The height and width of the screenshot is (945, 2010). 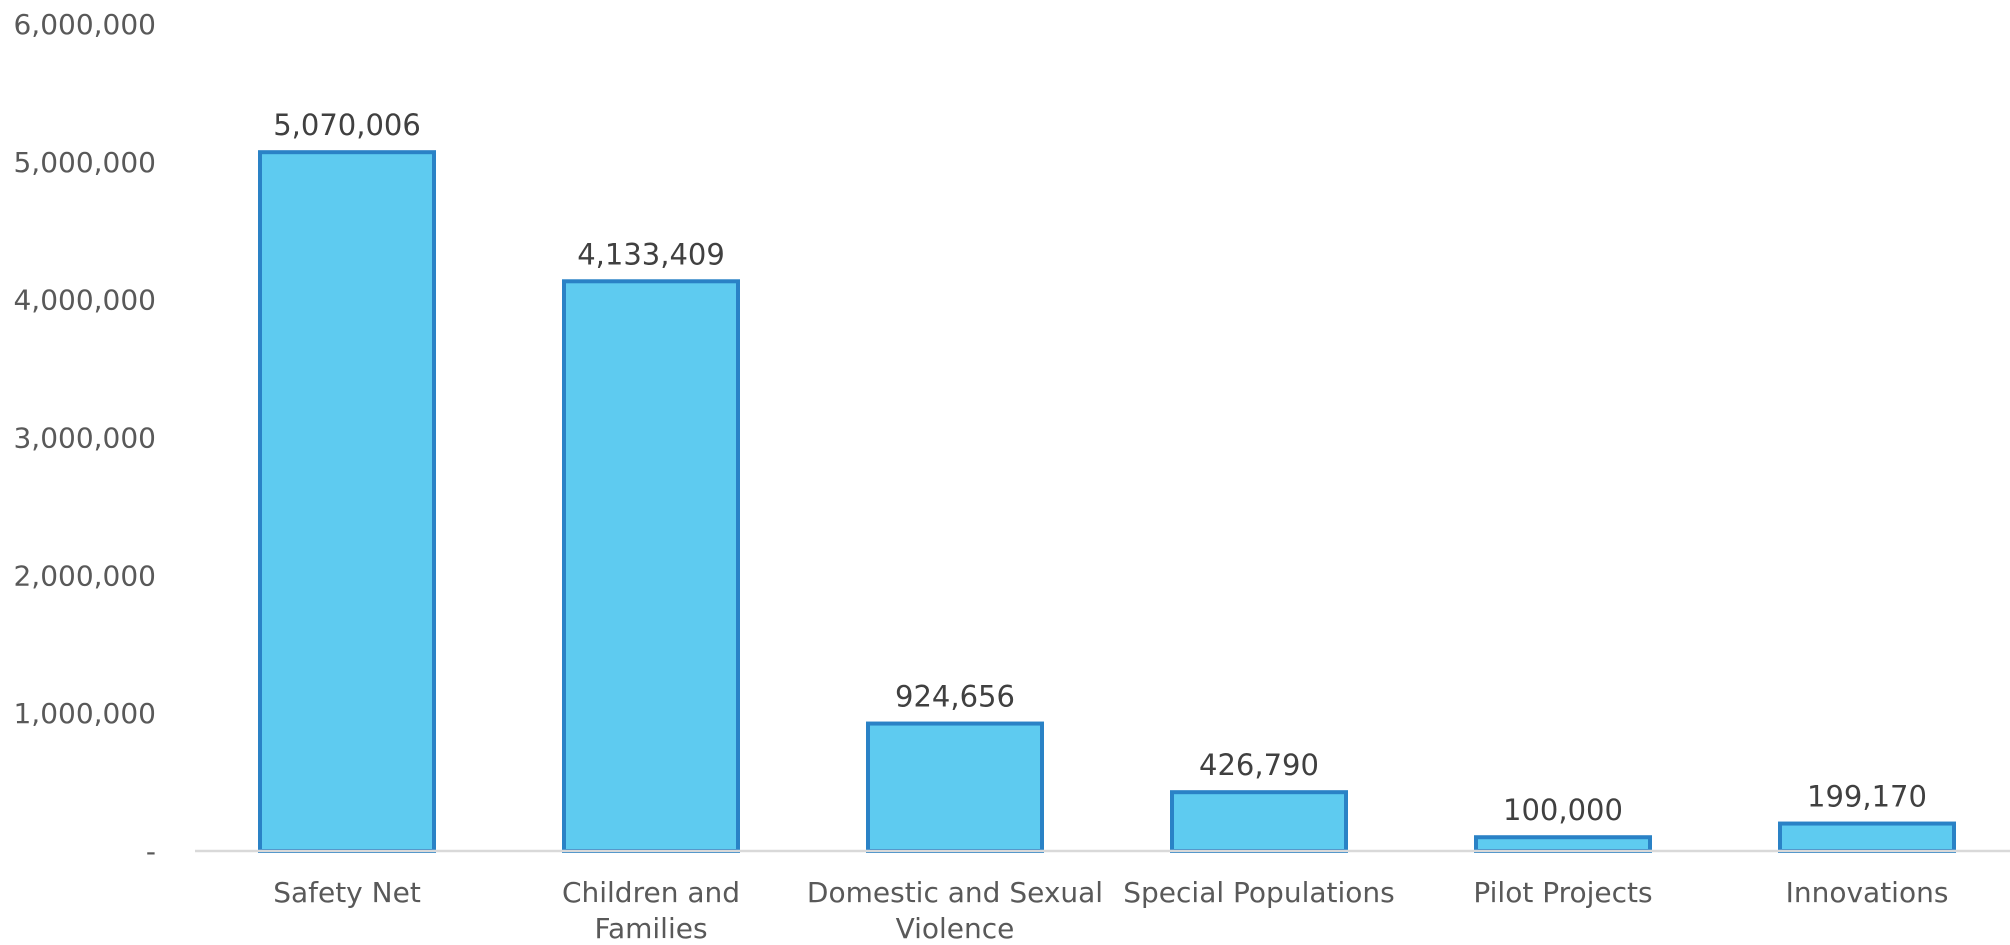 I want to click on data-label: 199,170, so click(x=1867, y=797).